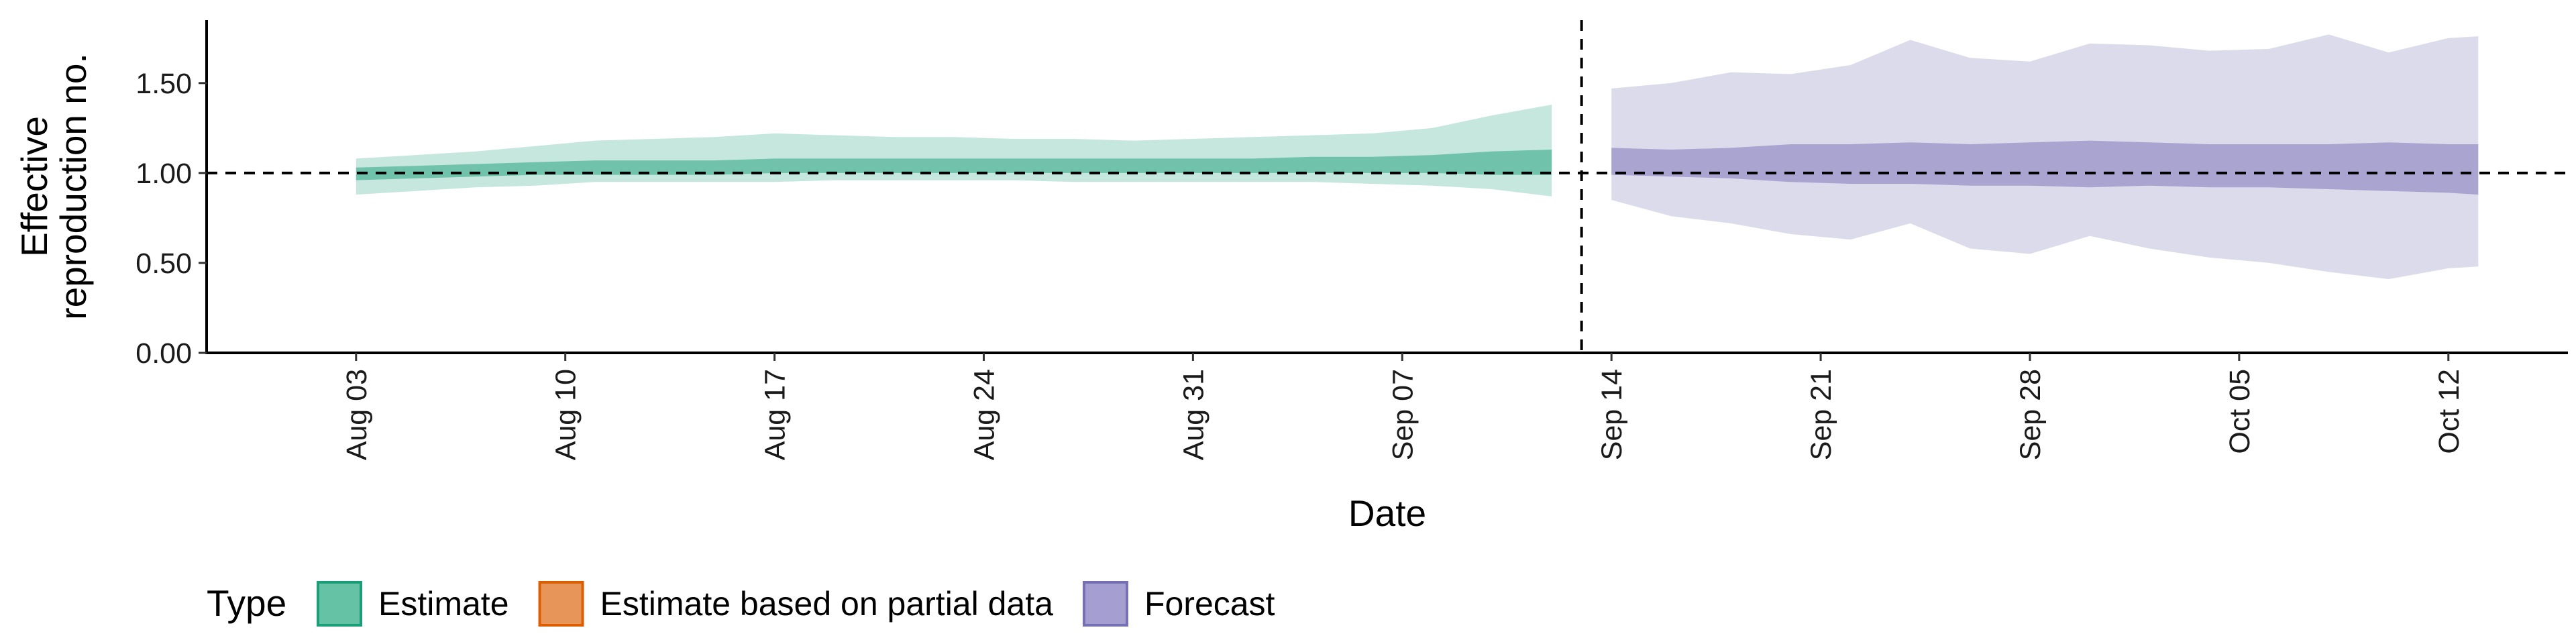 This screenshot has height=644, width=2576. What do you see at coordinates (339, 604) in the screenshot?
I see `legend-swatch-estimate` at bounding box center [339, 604].